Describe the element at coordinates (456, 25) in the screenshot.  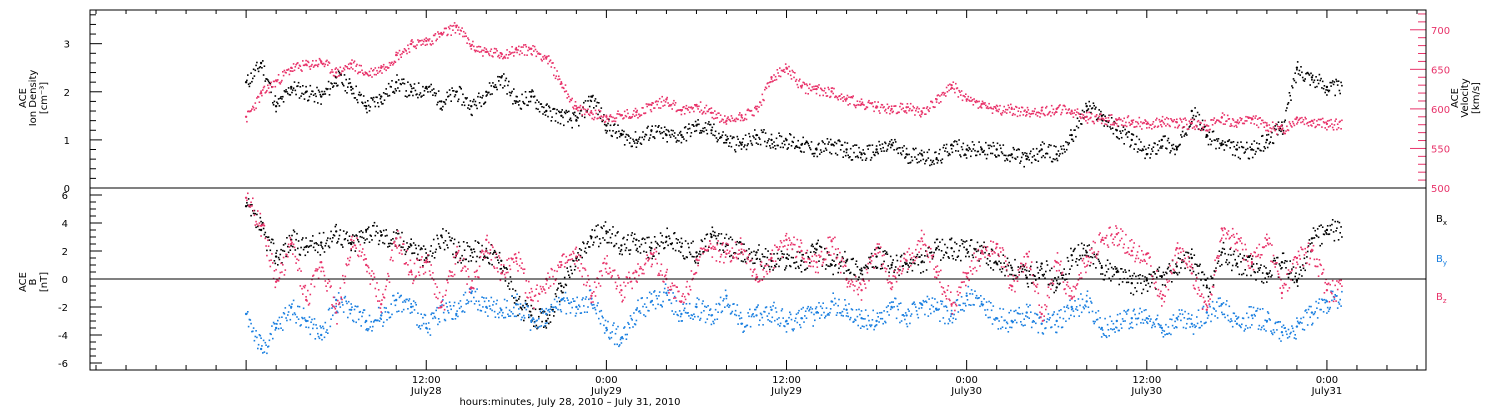
I see `velocity-sample` at that location.